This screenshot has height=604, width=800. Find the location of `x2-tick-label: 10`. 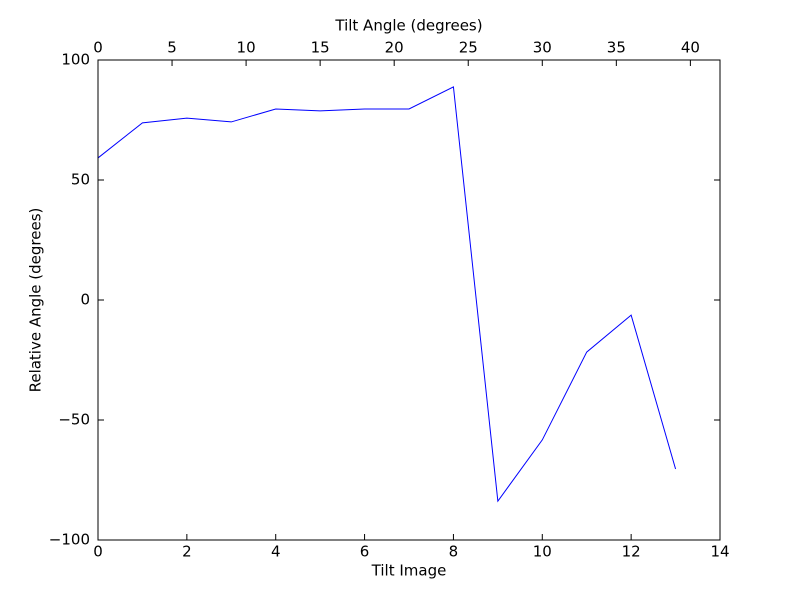

x2-tick-label: 10 is located at coordinates (246, 48).